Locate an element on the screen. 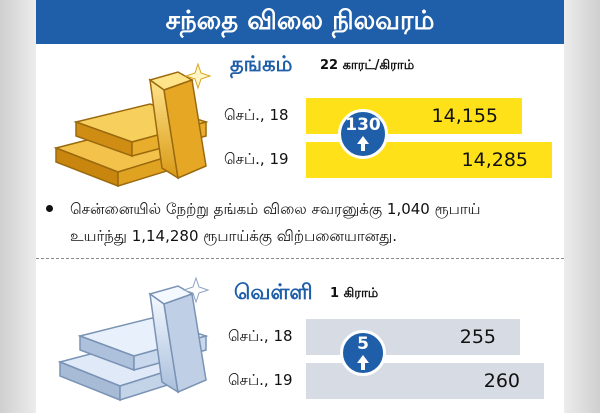 The height and width of the screenshot is (413, 600). page-title: சந்தை விலை நிலவரம் is located at coordinates (300, 22).